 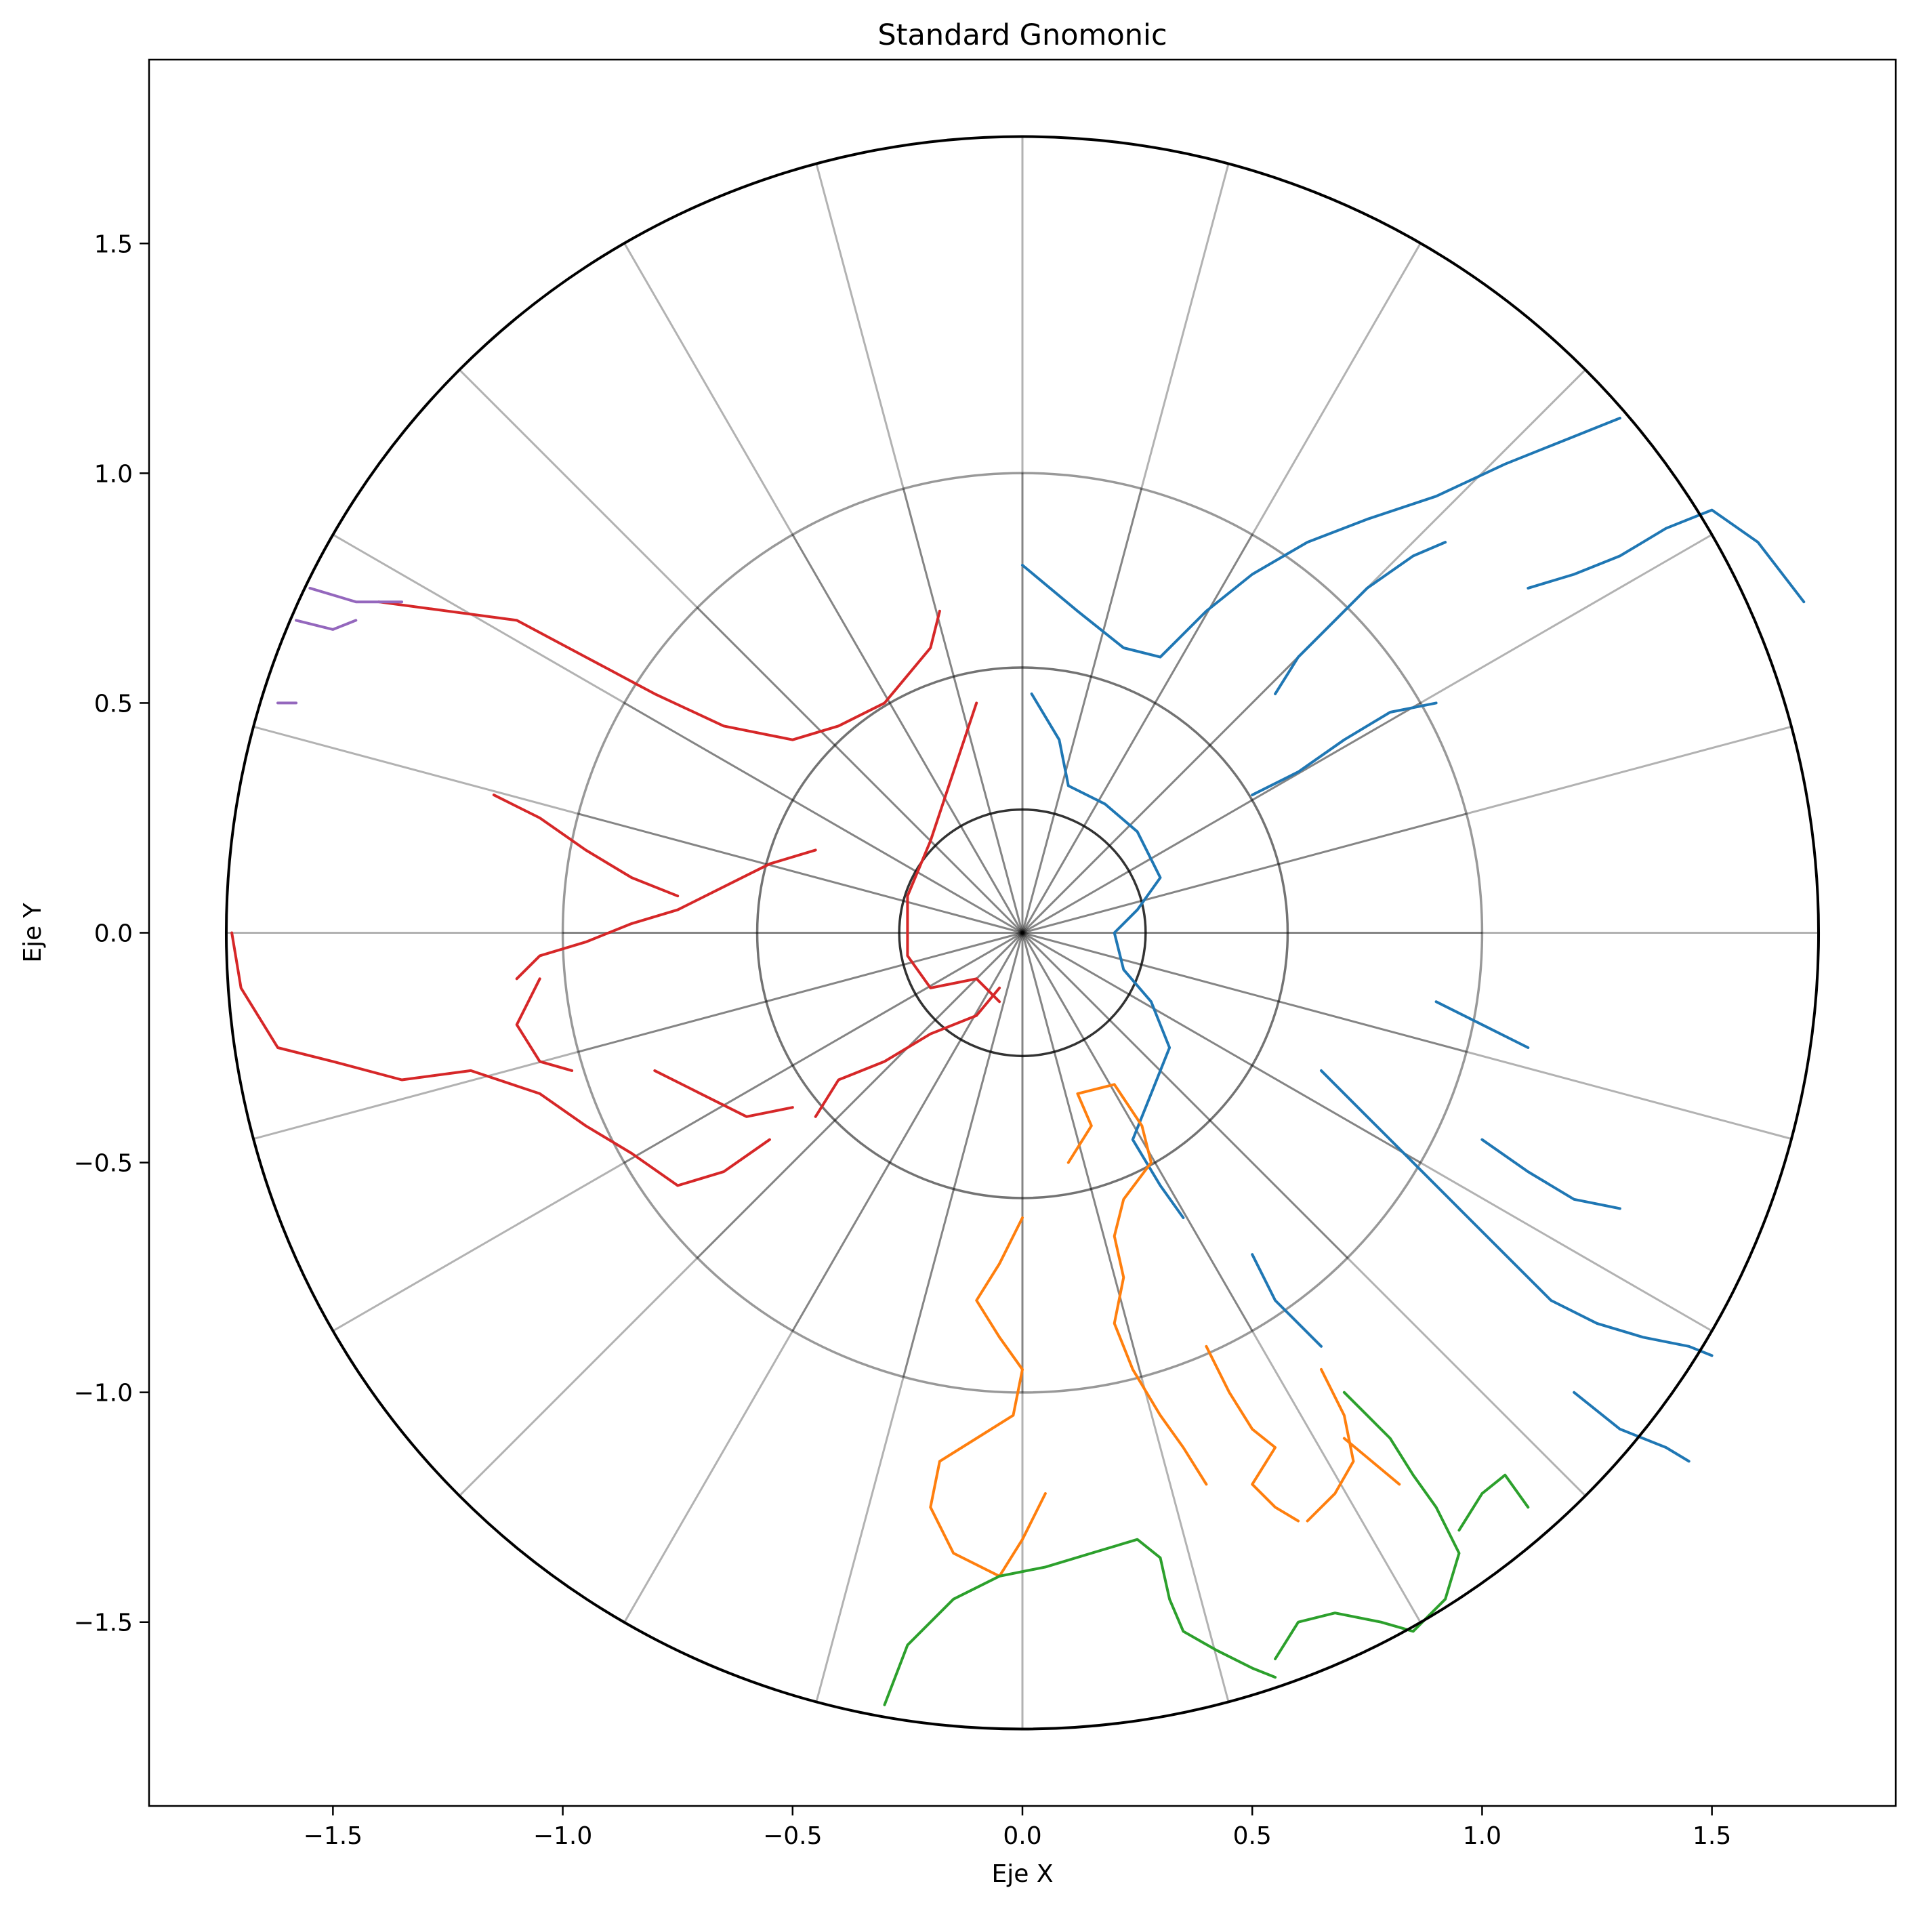 What do you see at coordinates (1712, 1836) in the screenshot?
I see `x-tick-label: 1.5` at bounding box center [1712, 1836].